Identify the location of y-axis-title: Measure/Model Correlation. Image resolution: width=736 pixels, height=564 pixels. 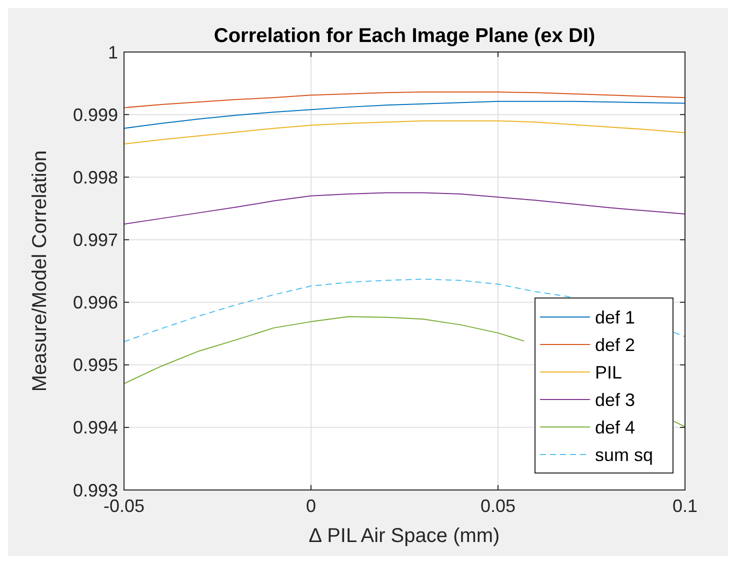
(40, 271).